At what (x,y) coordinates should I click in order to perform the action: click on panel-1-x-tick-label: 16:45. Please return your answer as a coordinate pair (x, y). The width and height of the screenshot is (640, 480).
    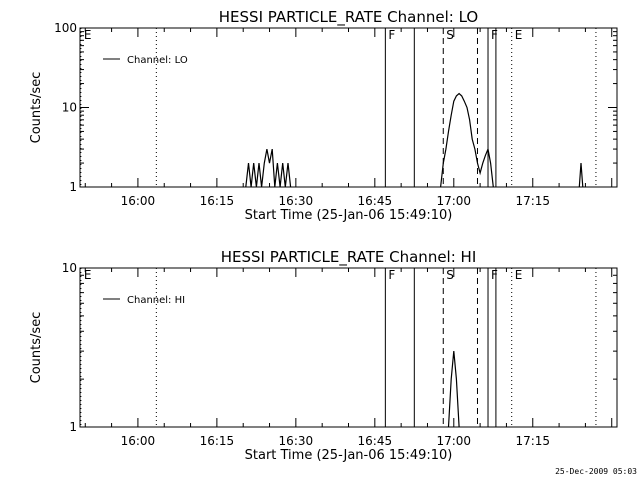
    Looking at the image, I should click on (375, 201).